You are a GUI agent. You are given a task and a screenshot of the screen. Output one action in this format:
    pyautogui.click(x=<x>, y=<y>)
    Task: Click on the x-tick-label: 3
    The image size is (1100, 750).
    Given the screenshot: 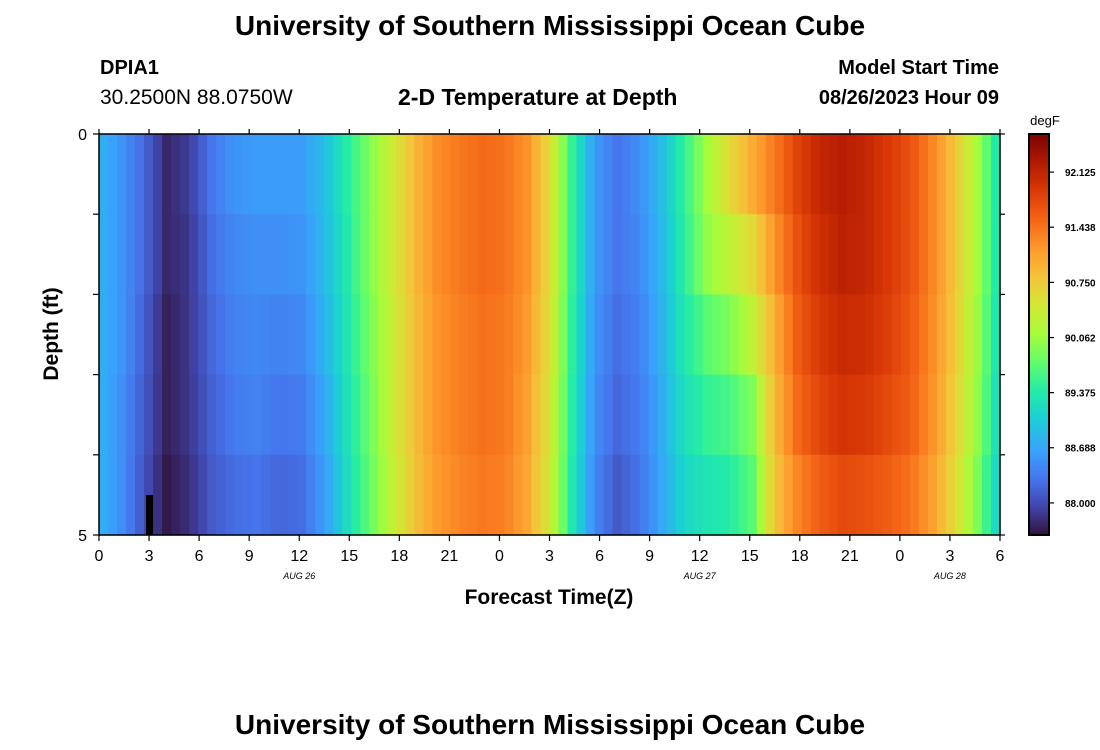 What is the action you would take?
    pyautogui.click(x=949, y=556)
    